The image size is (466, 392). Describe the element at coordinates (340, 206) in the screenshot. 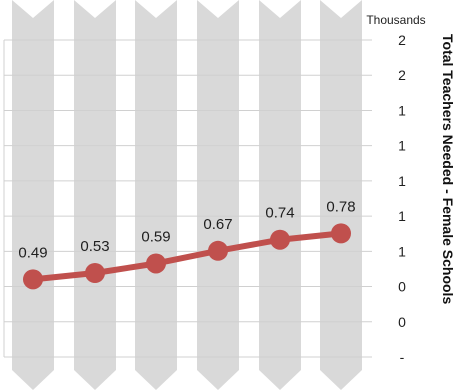

I see `data-label-6: 0.78` at that location.